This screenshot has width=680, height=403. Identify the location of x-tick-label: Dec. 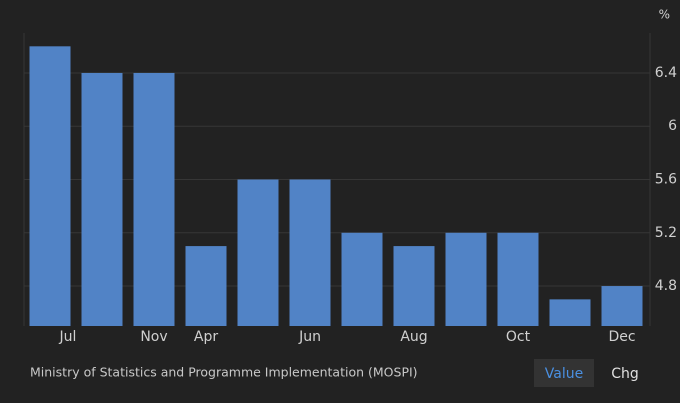
(621, 337).